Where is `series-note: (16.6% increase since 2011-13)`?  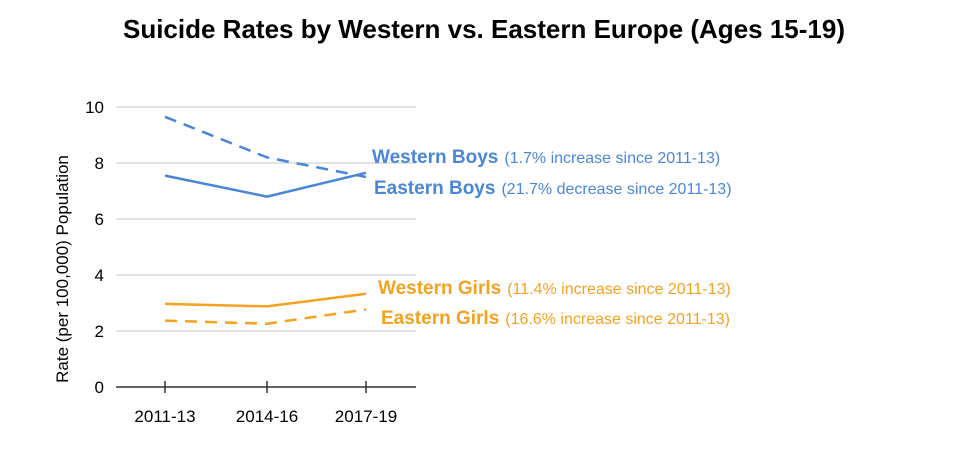
series-note: (16.6% increase since 2011-13) is located at coordinates (617, 319).